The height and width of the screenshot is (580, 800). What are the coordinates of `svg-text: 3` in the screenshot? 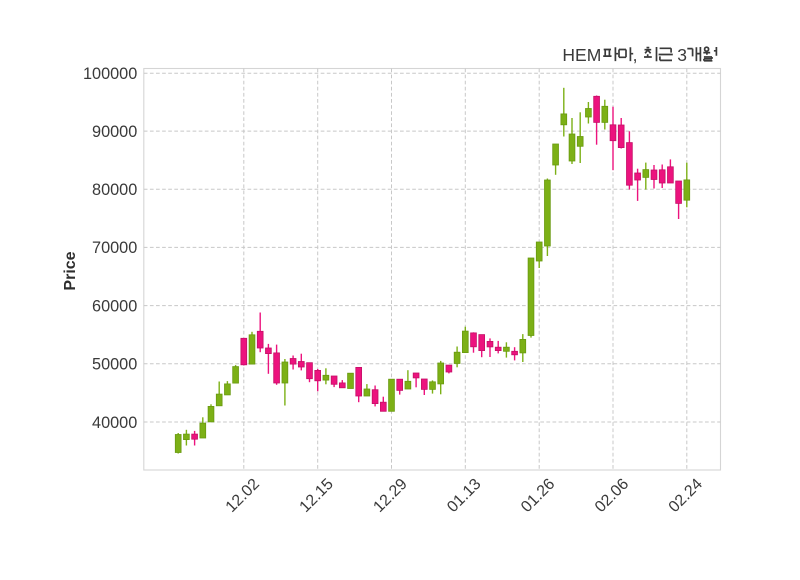 It's located at (682, 55).